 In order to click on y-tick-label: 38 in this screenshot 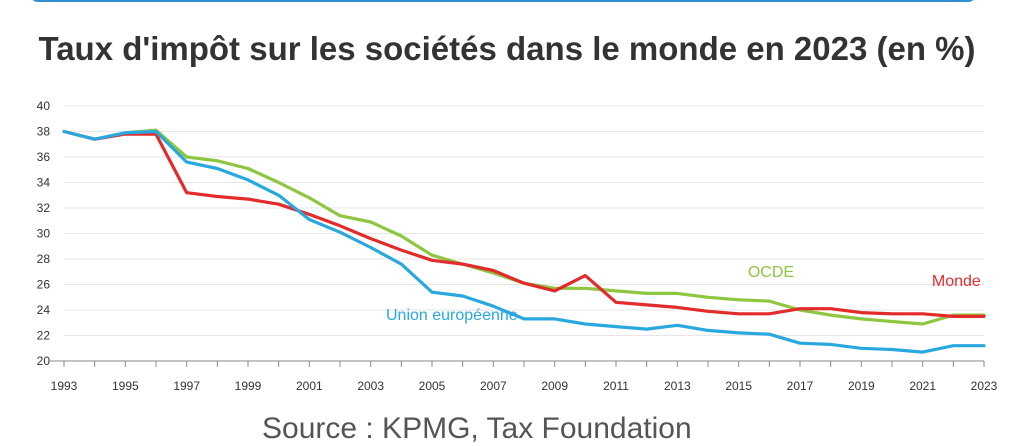, I will do `click(44, 132)`.